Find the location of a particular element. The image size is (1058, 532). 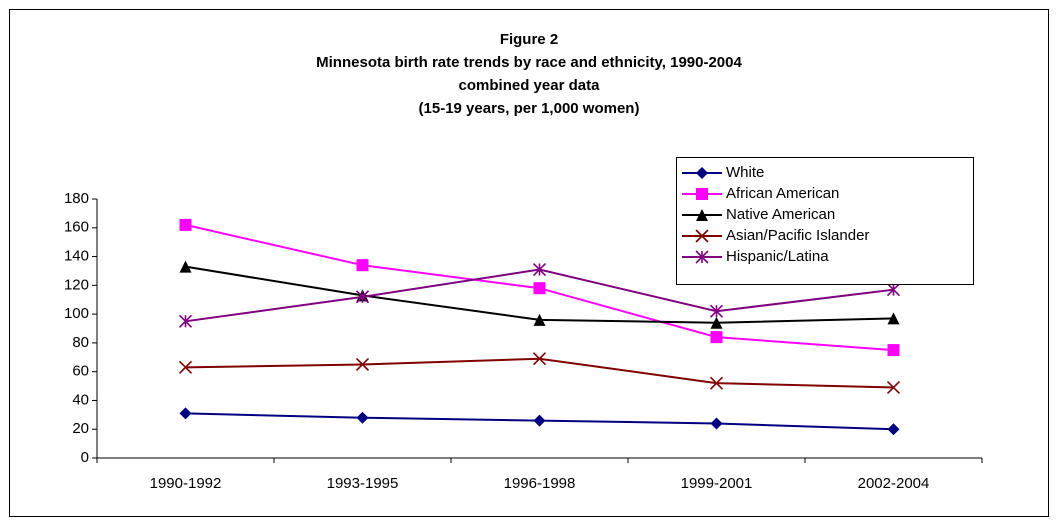

y-tick-label: 180 is located at coordinates (76, 198).